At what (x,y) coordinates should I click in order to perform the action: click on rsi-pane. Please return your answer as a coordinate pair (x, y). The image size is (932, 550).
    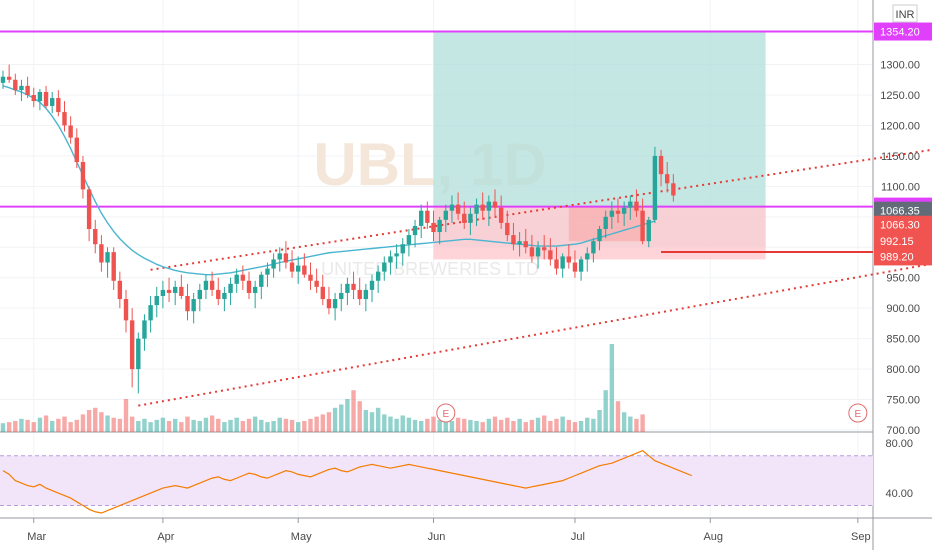
    Looking at the image, I should click on (436, 482).